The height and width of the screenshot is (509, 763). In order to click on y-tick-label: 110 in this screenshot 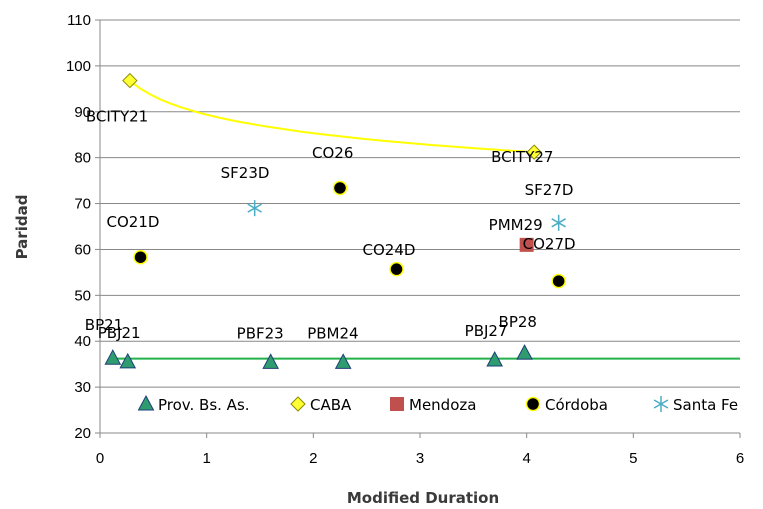, I will do `click(79, 20)`.